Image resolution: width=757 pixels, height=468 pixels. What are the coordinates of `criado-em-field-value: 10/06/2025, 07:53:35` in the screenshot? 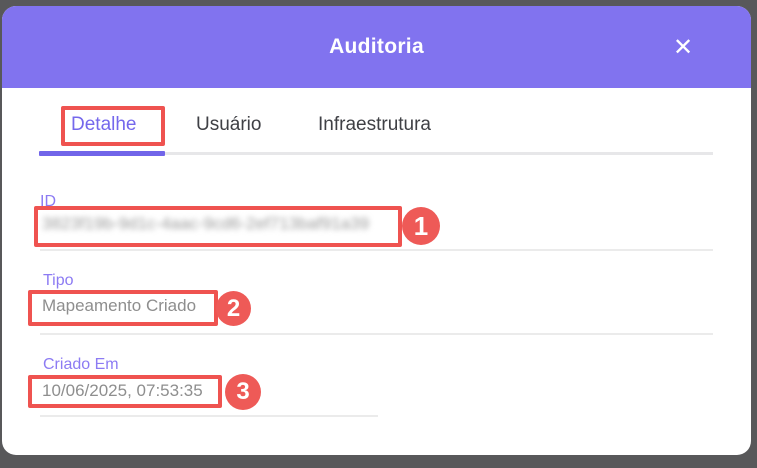 It's located at (122, 390).